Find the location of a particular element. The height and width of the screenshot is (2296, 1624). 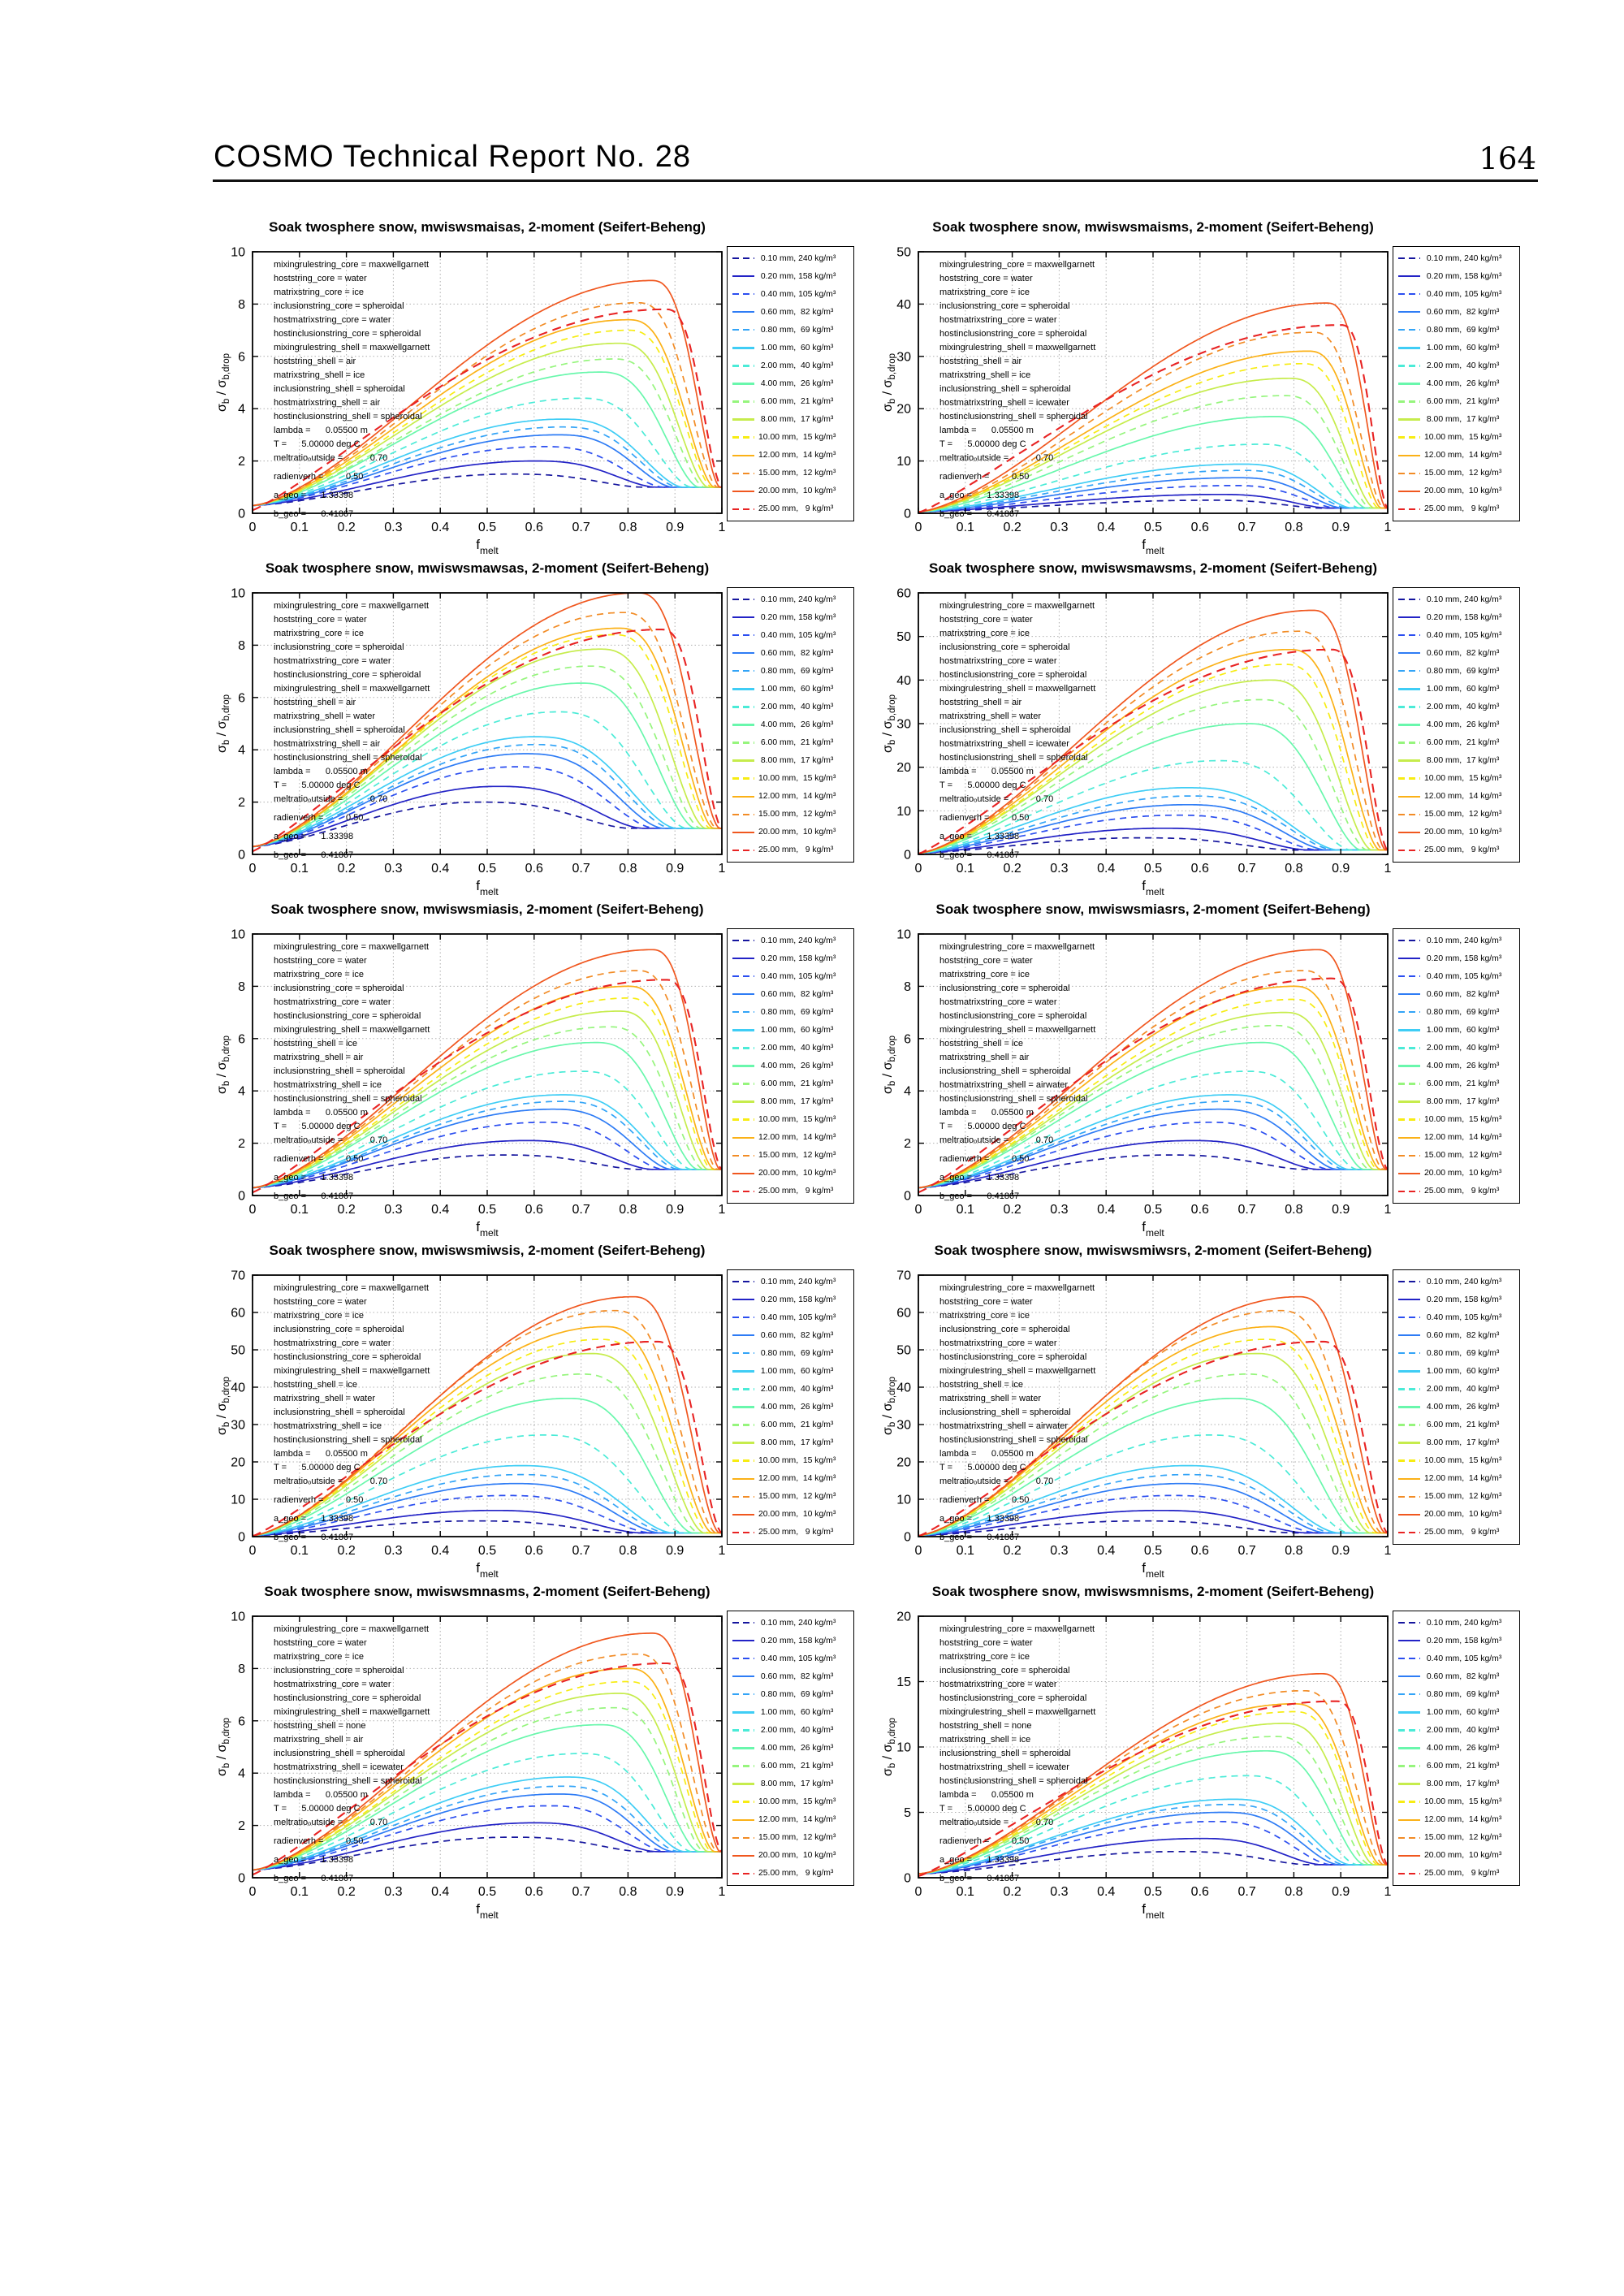

legend-row: 0.40 mm, 105 kg/m³ is located at coordinates (1456, 635).